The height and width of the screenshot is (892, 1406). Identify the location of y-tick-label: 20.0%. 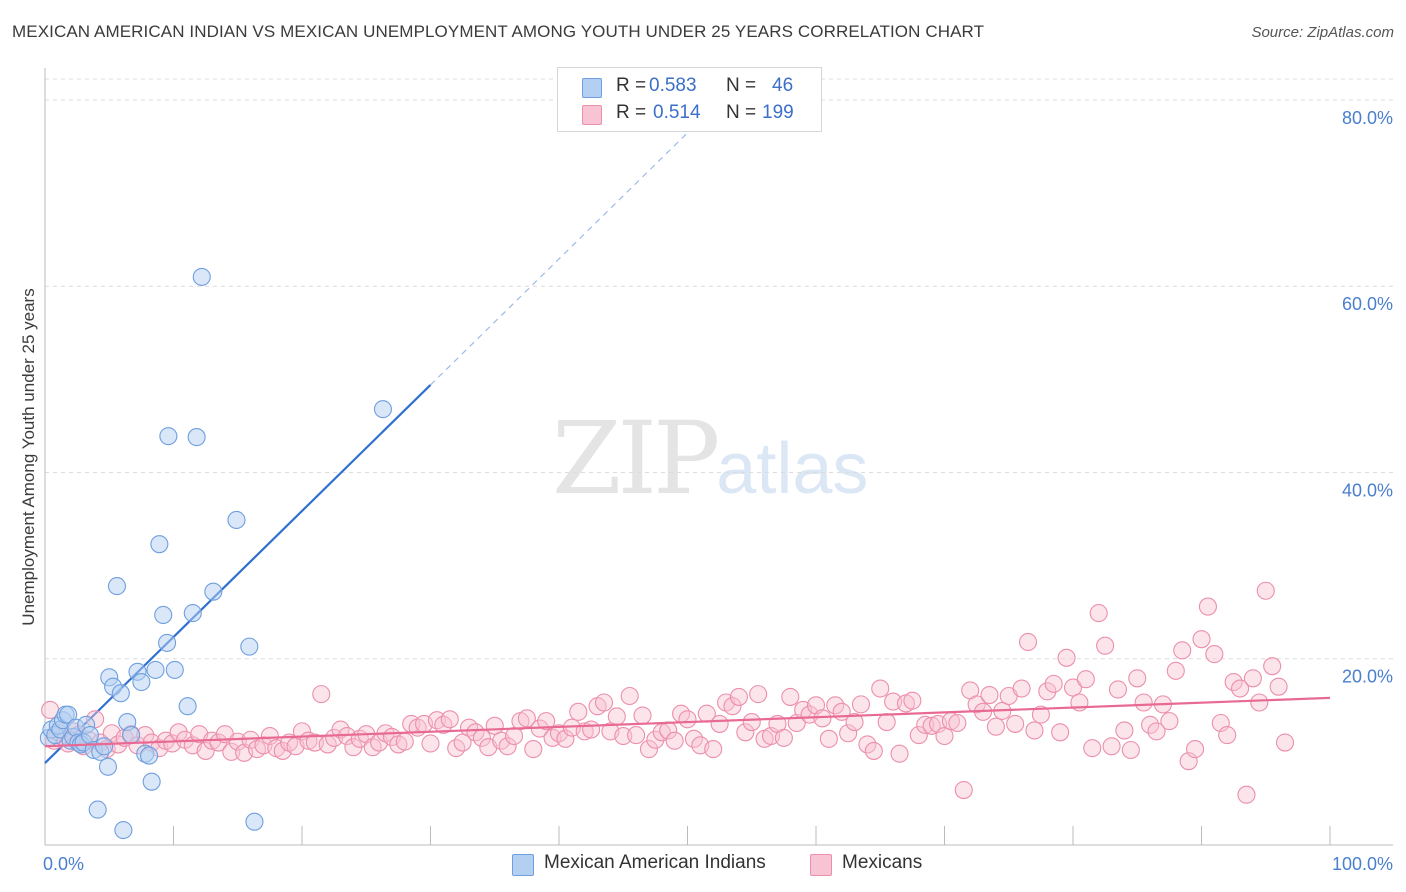
(1367, 677).